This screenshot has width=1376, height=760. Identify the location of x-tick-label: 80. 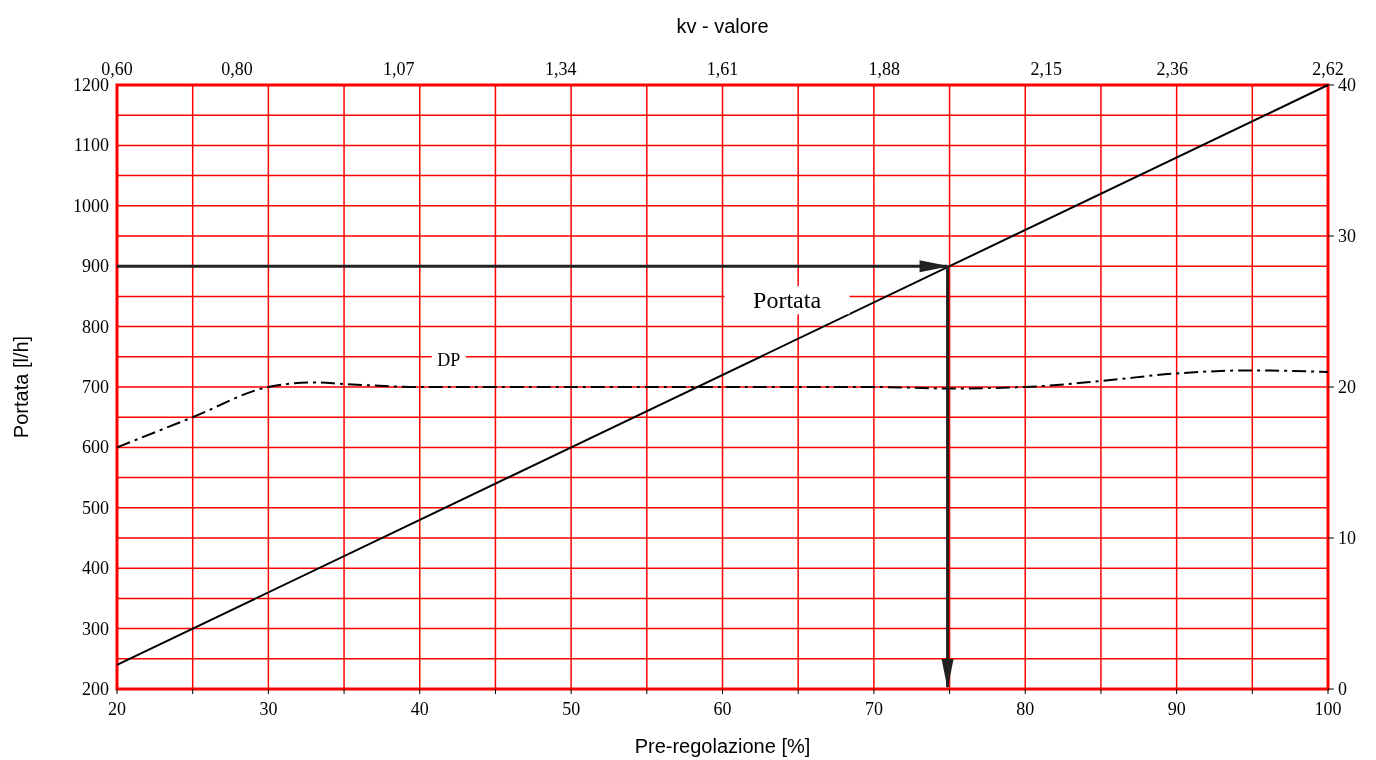
(1025, 709).